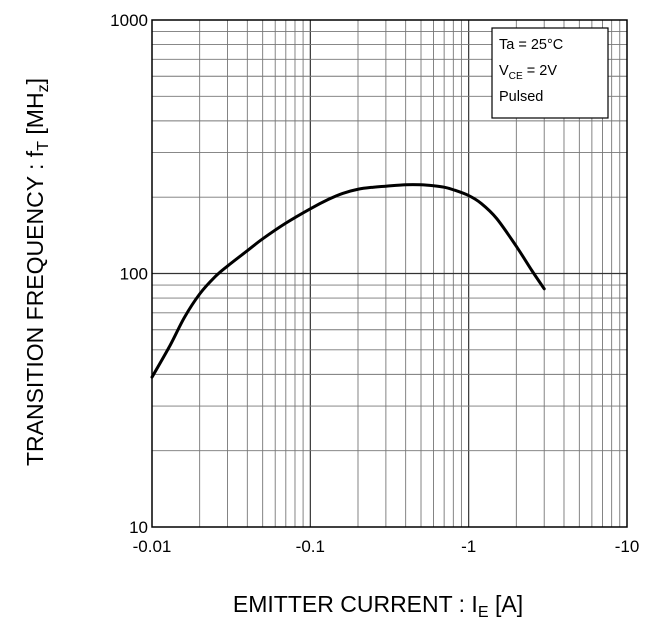  What do you see at coordinates (550, 73) in the screenshot?
I see `conditions-legend: Ta = 25°C VCE = 2V Pulsed` at bounding box center [550, 73].